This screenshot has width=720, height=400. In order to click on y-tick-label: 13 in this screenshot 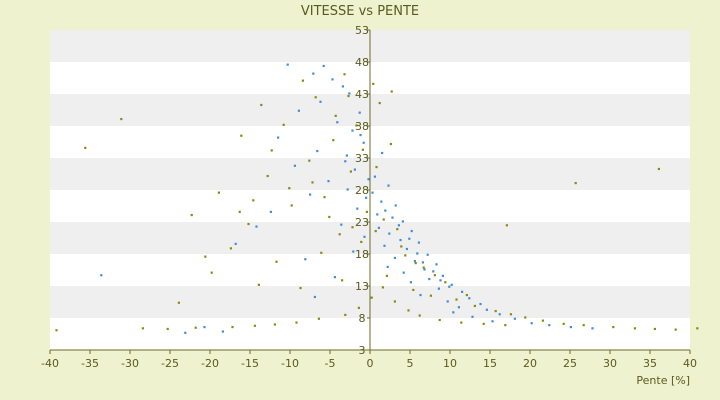, I will do `click(362, 286)`.